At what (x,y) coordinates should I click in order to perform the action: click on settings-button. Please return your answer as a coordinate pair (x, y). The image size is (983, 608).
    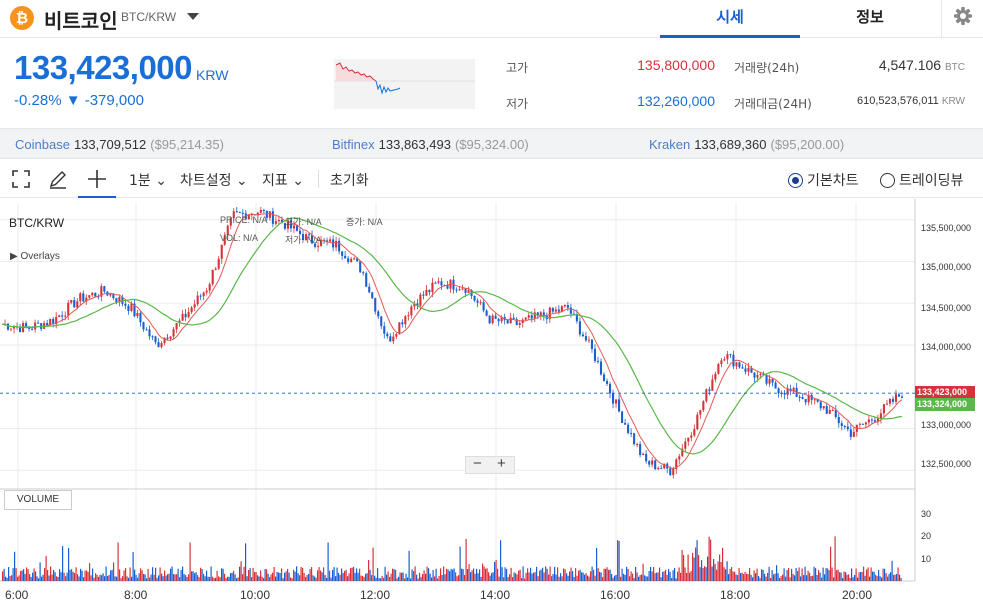
    Looking at the image, I should click on (962, 19).